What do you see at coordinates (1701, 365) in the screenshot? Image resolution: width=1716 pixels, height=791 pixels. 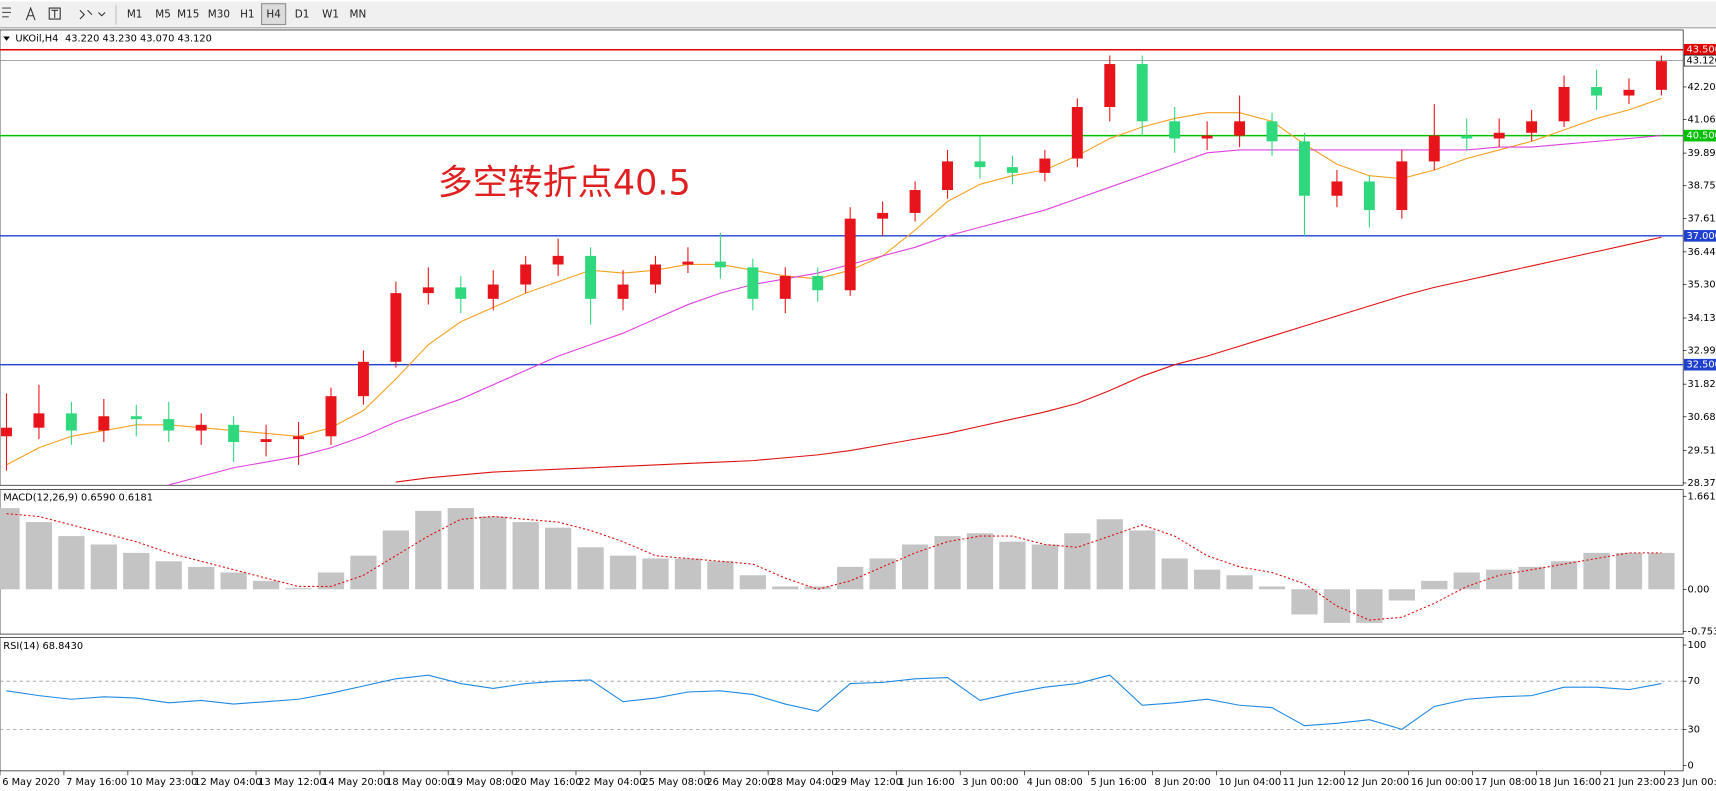 I see `level-label: 32.500` at bounding box center [1701, 365].